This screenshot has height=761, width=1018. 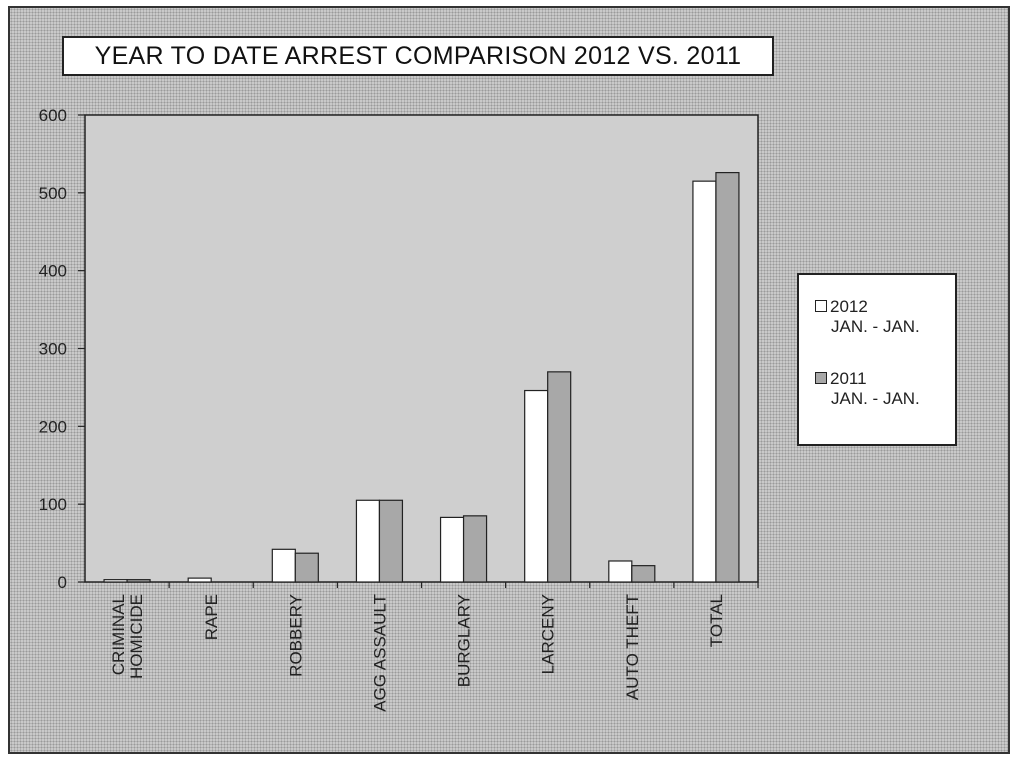 What do you see at coordinates (53, 115) in the screenshot?
I see `y-tick-label: 600` at bounding box center [53, 115].